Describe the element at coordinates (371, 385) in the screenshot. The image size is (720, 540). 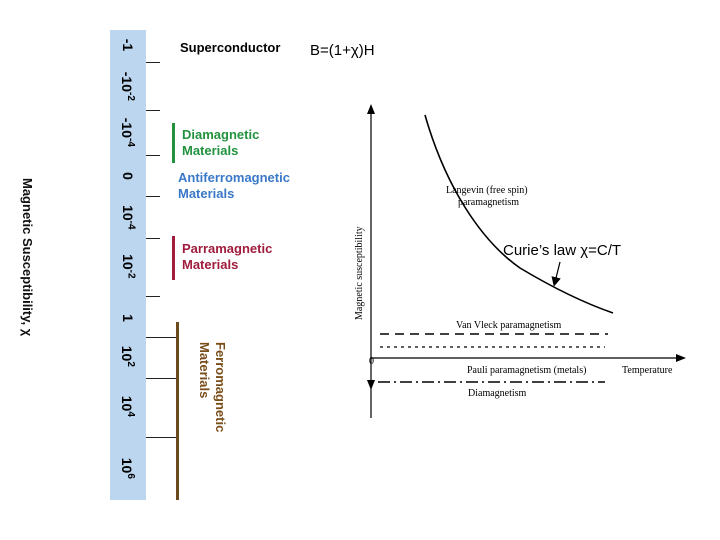
I see `plot-negative-arrow` at that location.